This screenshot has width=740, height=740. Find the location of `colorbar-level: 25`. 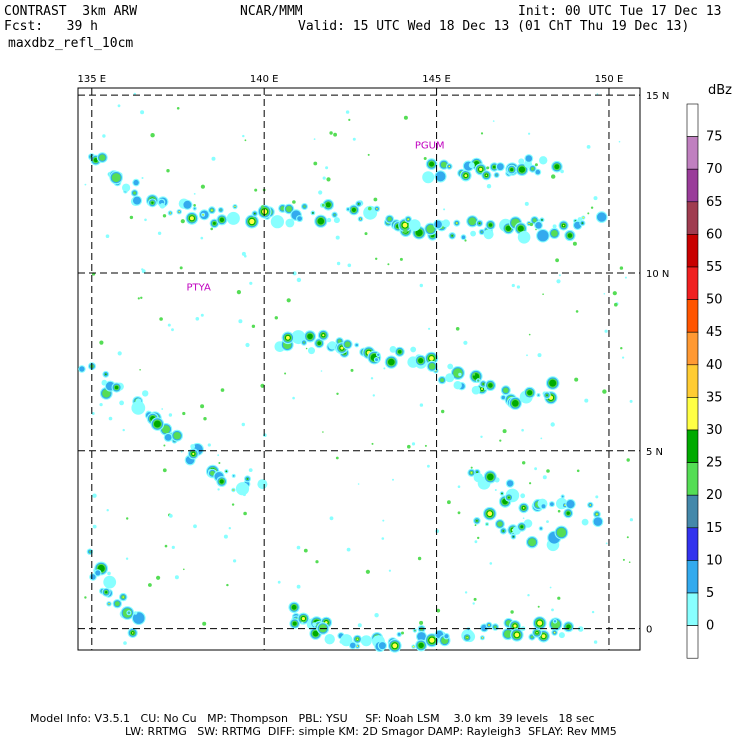

colorbar-level: 25 is located at coordinates (714, 463).